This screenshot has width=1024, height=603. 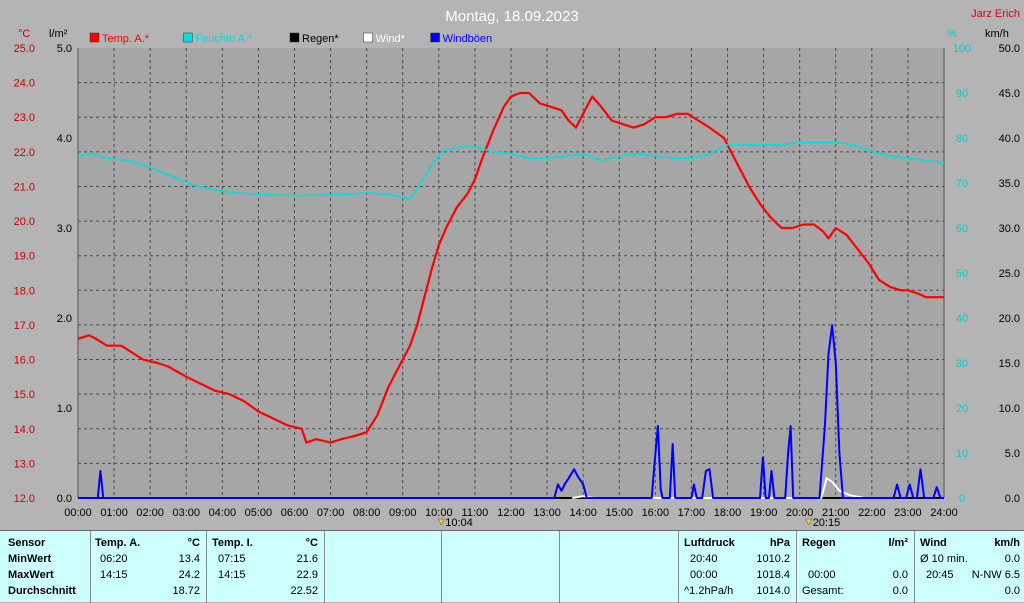 What do you see at coordinates (1007, 543) in the screenshot?
I see `wind-unit: km/h` at bounding box center [1007, 543].